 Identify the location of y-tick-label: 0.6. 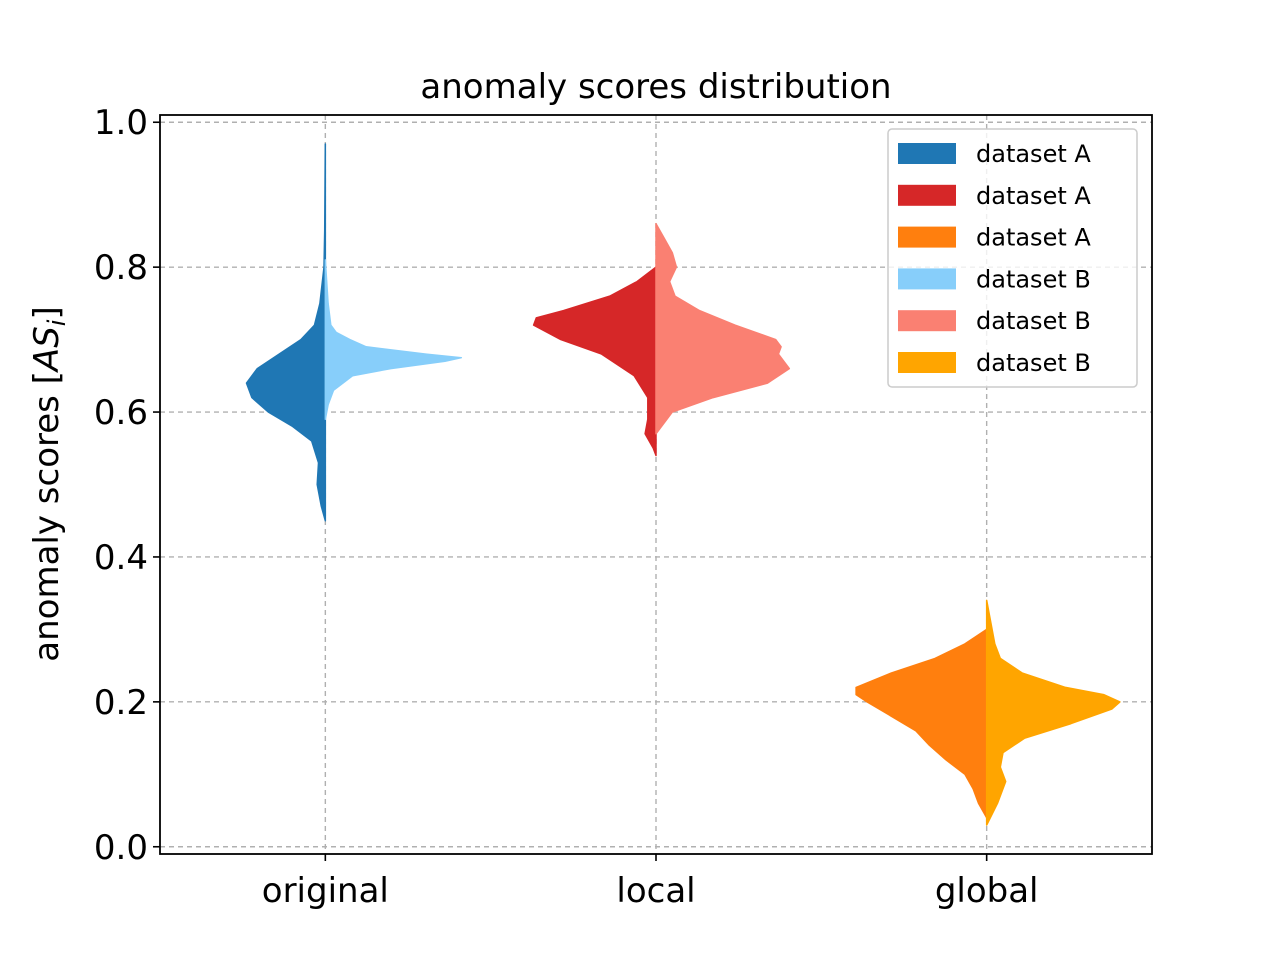
(121, 413).